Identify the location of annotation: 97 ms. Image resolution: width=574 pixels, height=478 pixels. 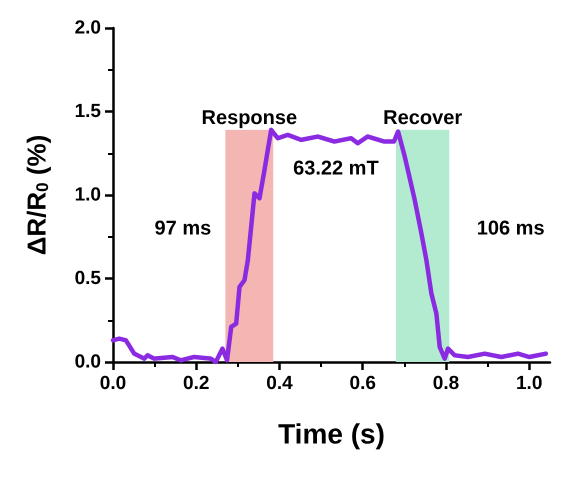
(183, 228).